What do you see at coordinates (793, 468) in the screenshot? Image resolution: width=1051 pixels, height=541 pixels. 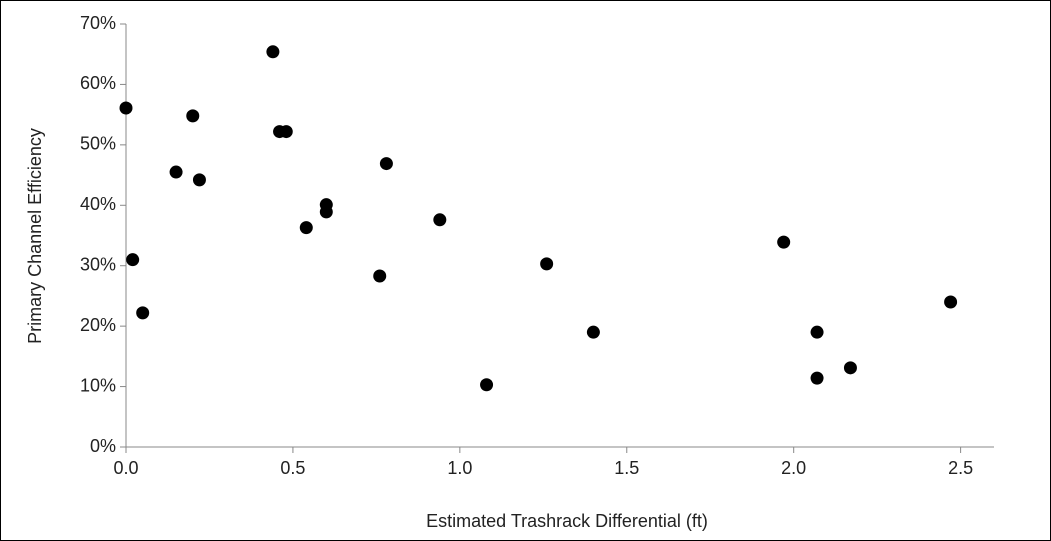 I see `x-tick-label: 2.0` at bounding box center [793, 468].